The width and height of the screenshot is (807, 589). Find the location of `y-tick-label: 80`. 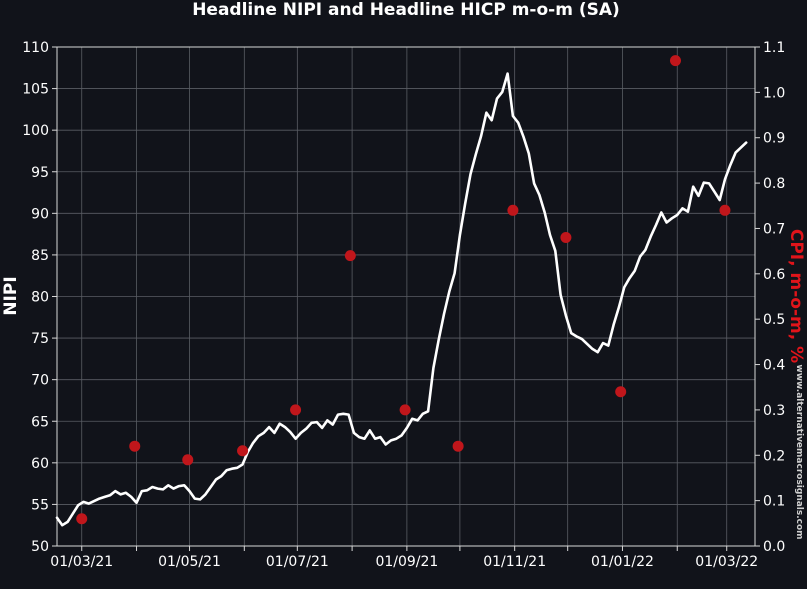

y-tick-label: 80 is located at coordinates (40, 298).